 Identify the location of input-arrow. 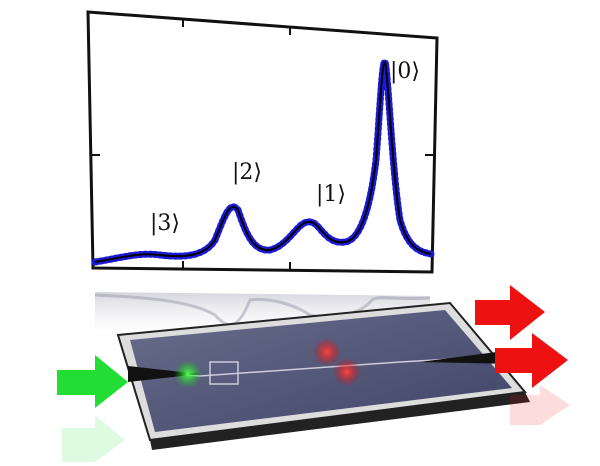
(92, 381).